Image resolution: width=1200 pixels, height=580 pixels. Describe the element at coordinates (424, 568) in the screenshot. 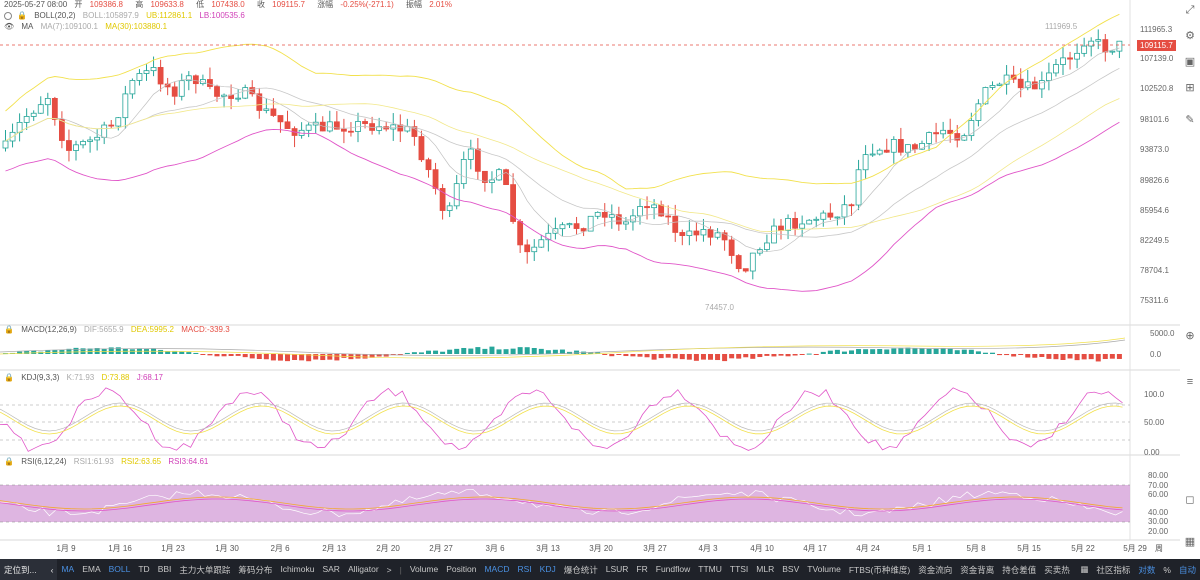

I see `sub-indicator-0: Volume` at that location.